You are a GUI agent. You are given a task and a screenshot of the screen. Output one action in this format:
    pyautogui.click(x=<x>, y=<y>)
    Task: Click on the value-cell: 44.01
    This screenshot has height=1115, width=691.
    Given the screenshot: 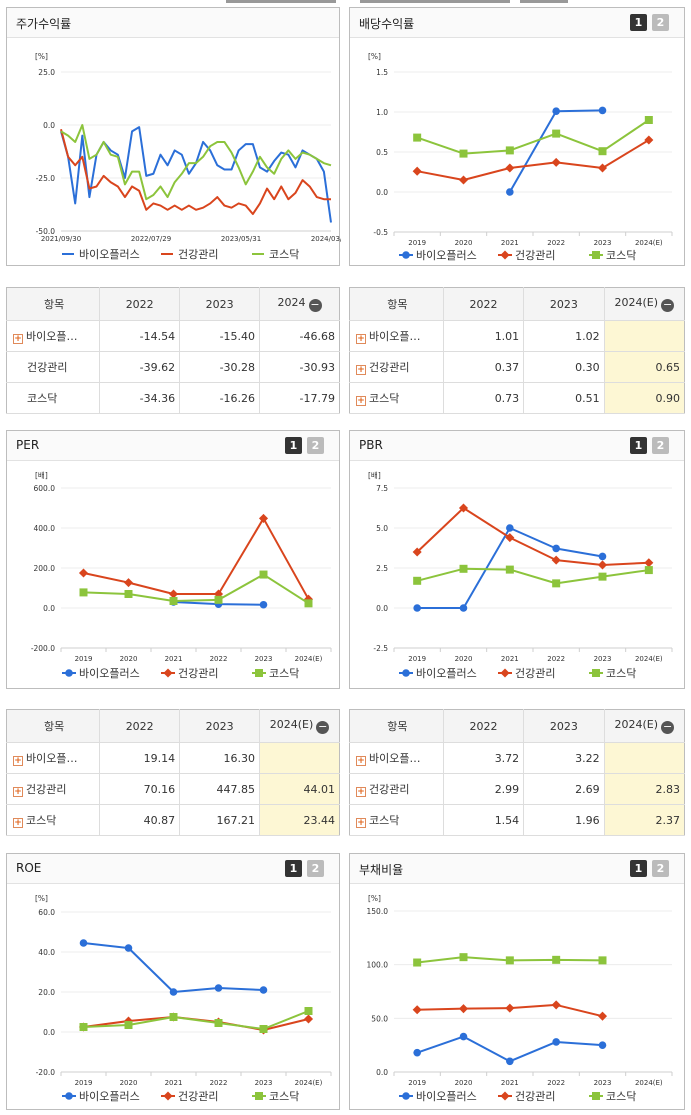 What is the action you would take?
    pyautogui.click(x=299, y=789)
    